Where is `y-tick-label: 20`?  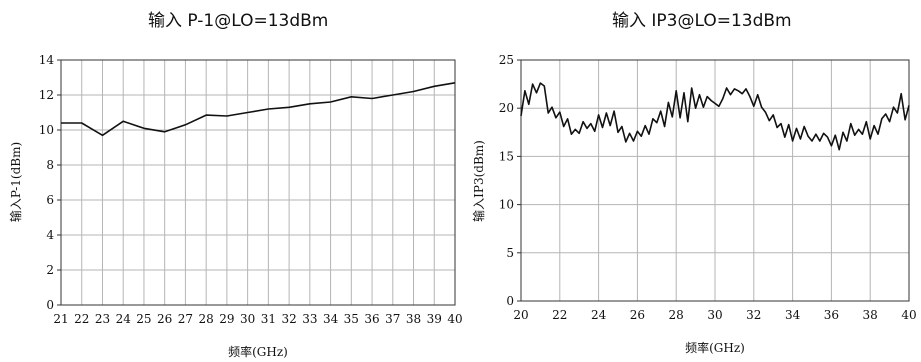
y-tick-label: 20 is located at coordinates (506, 108).